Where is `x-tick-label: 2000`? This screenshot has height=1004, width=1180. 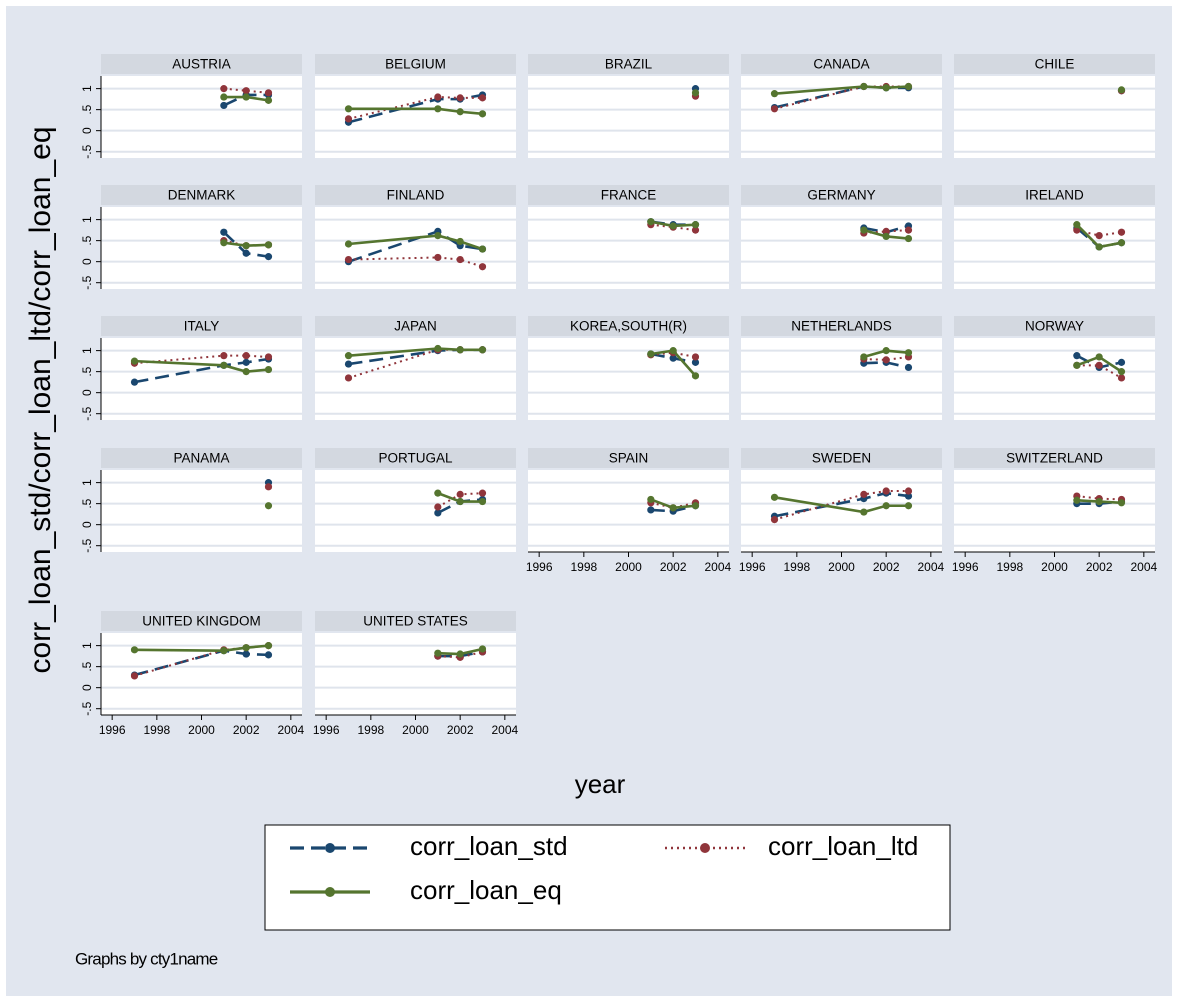
x-tick-label: 2000 is located at coordinates (628, 567).